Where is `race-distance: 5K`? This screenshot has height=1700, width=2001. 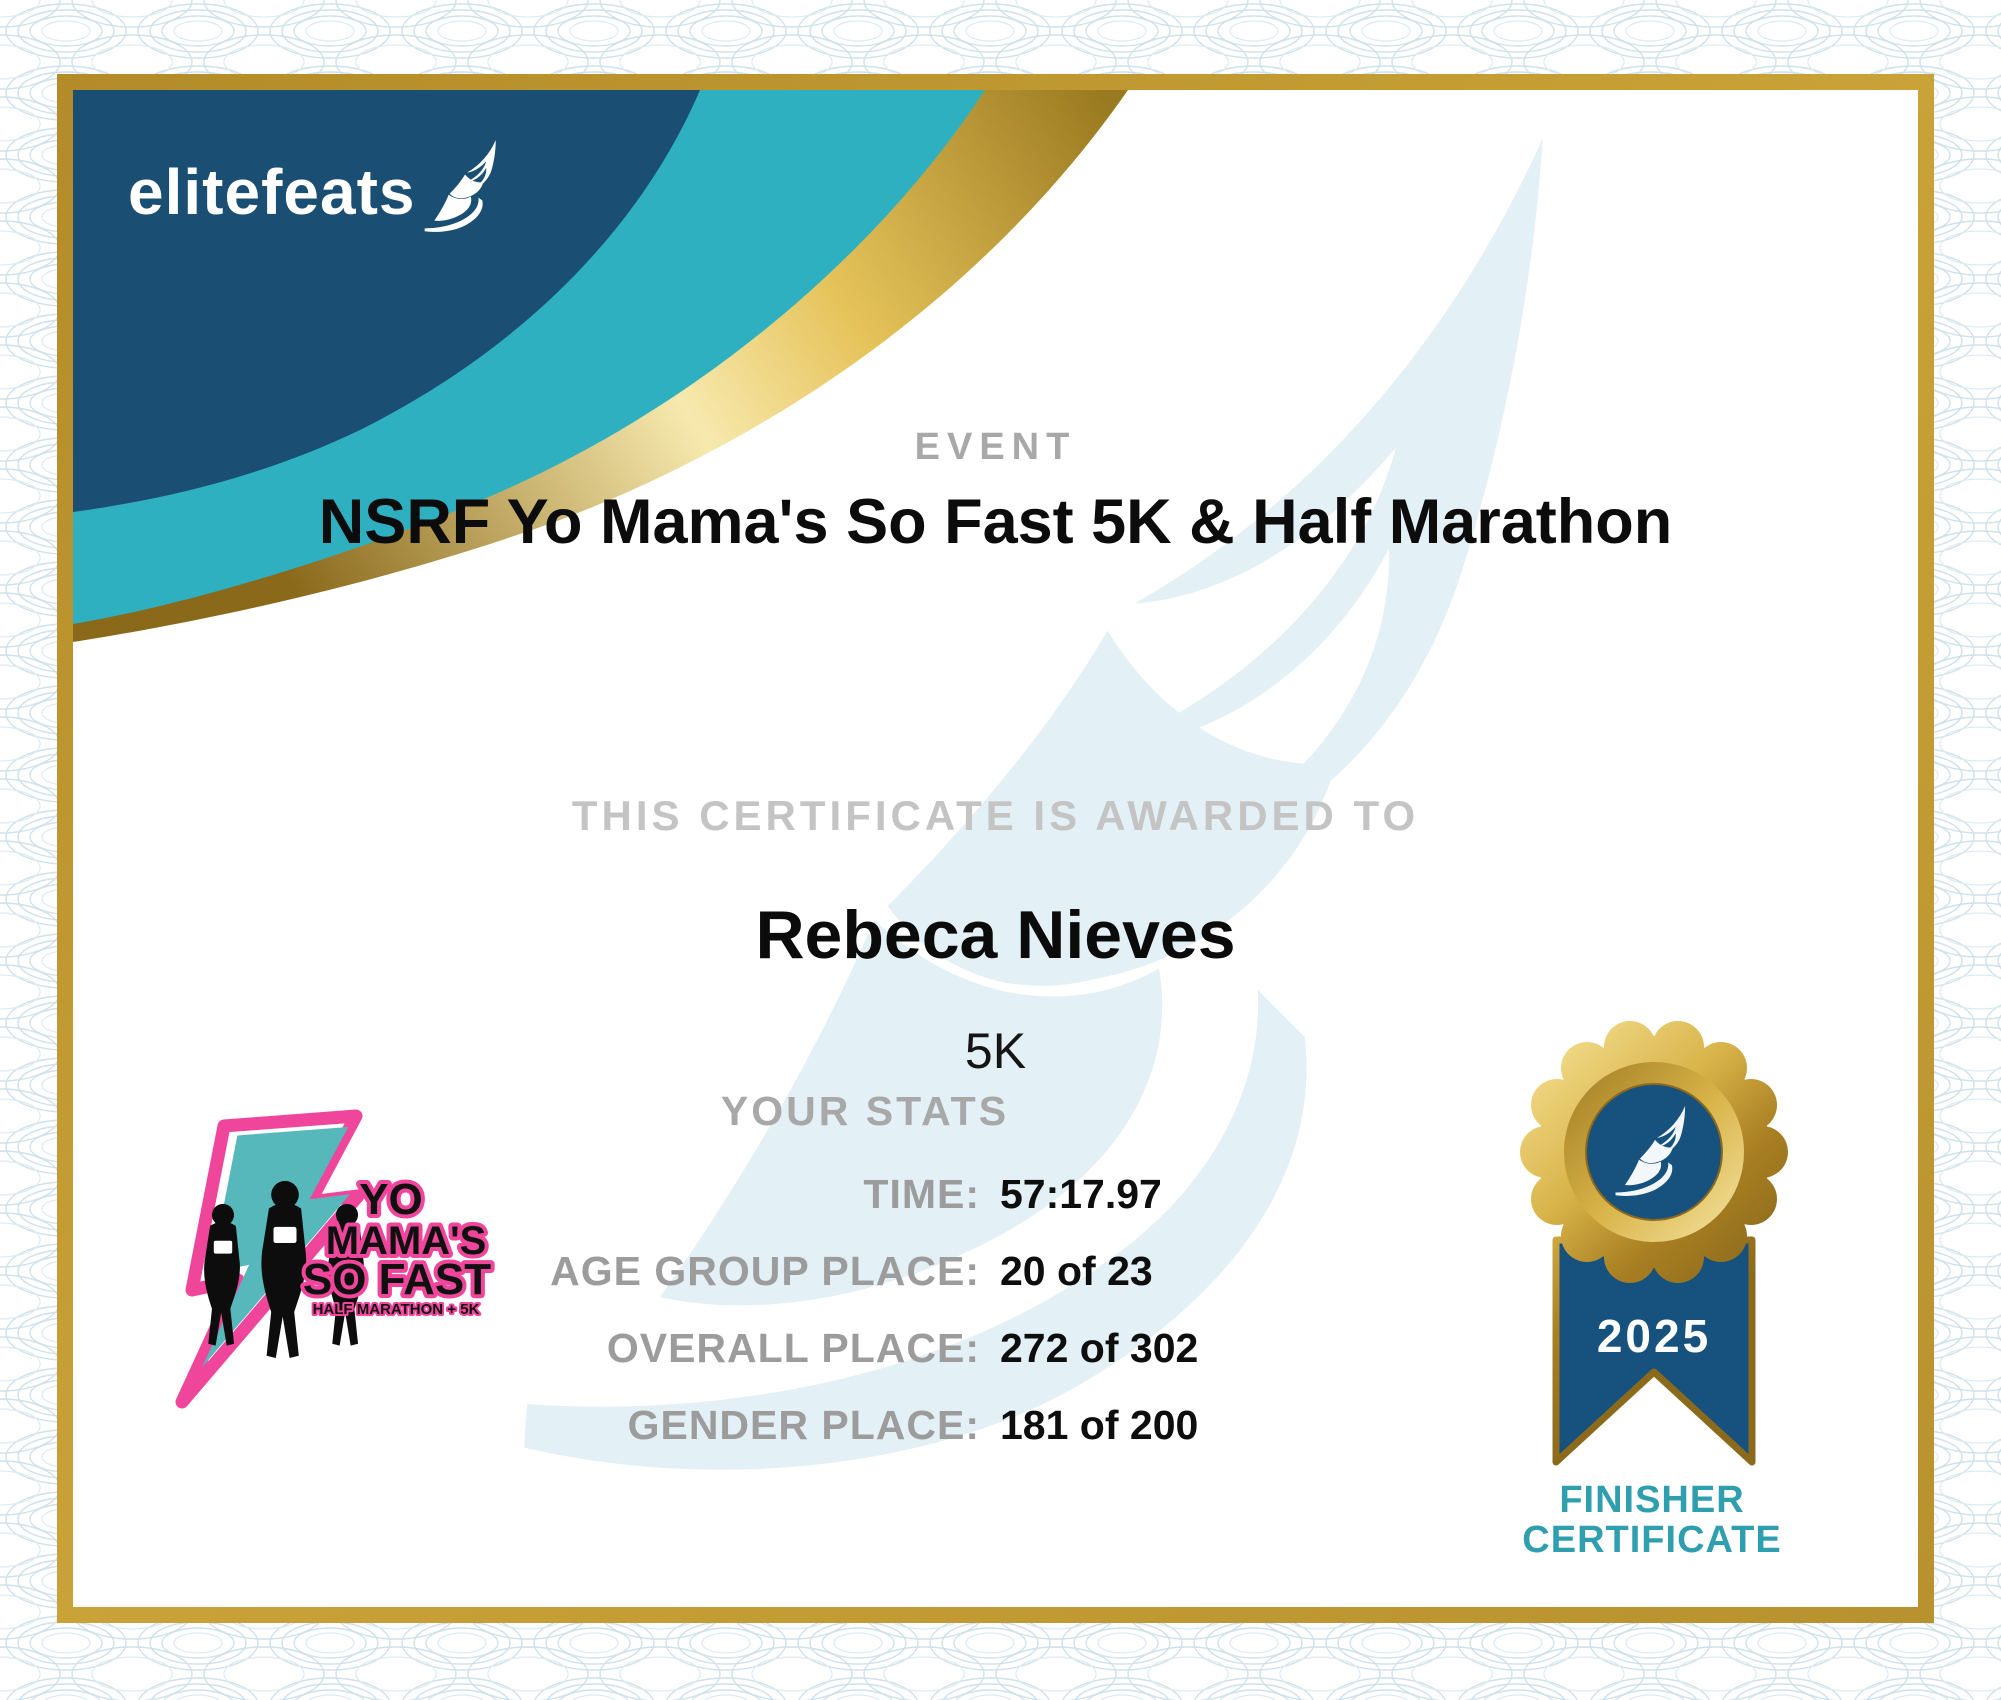
race-distance: 5K is located at coordinates (995, 1051).